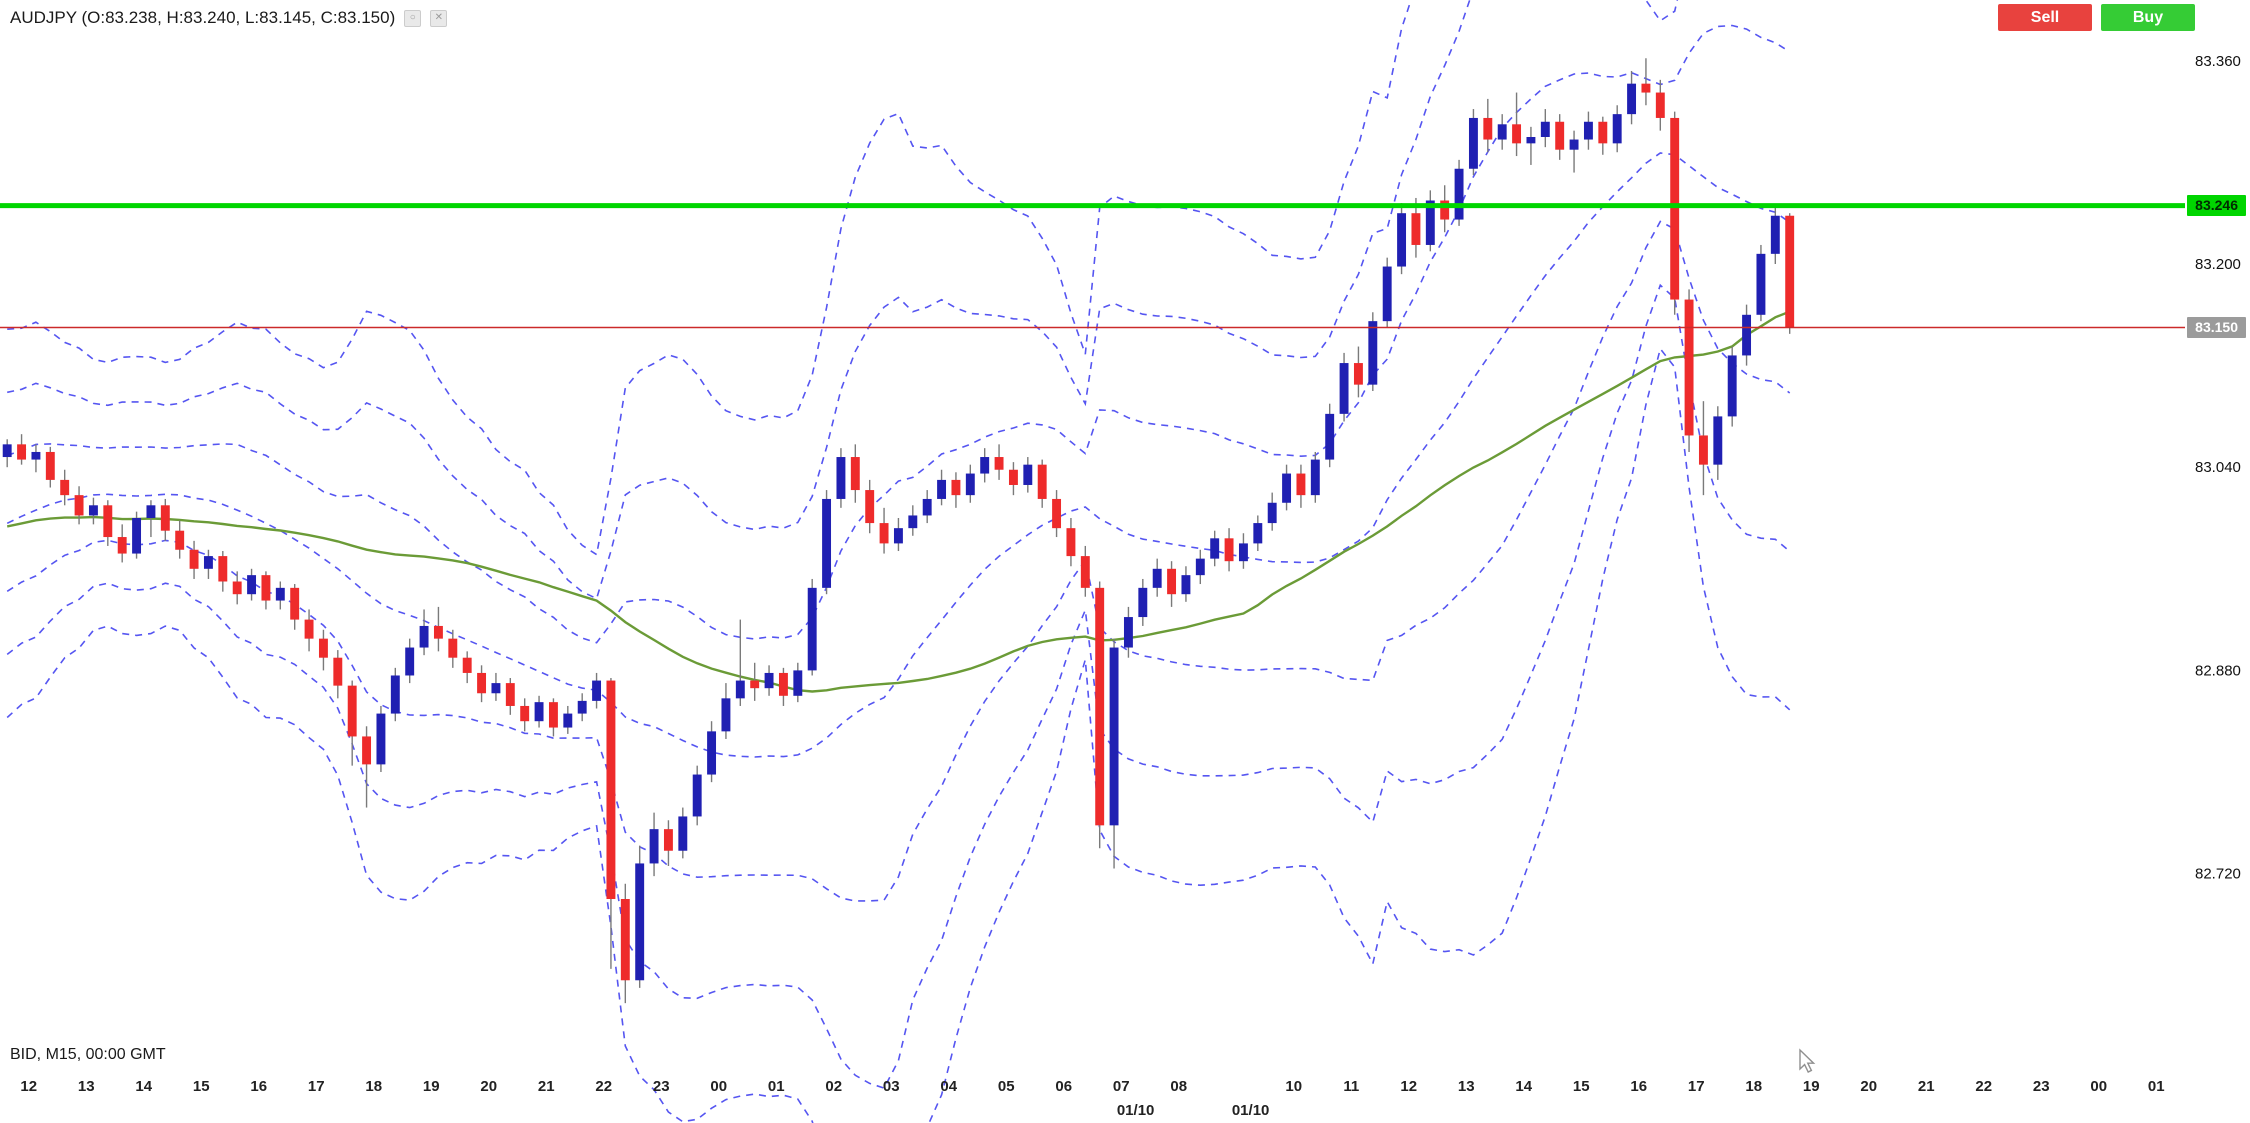 The width and height of the screenshot is (2250, 1123). What do you see at coordinates (1063, 1086) in the screenshot?
I see `svg-text: 06` at bounding box center [1063, 1086].